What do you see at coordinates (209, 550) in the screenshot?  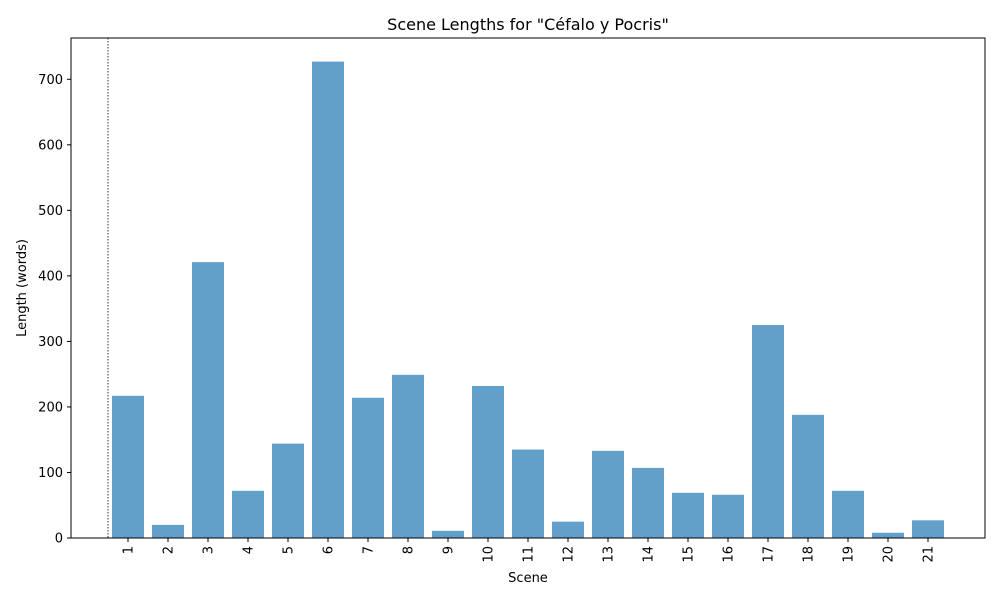 I see `x-tick-label: 3` at bounding box center [209, 550].